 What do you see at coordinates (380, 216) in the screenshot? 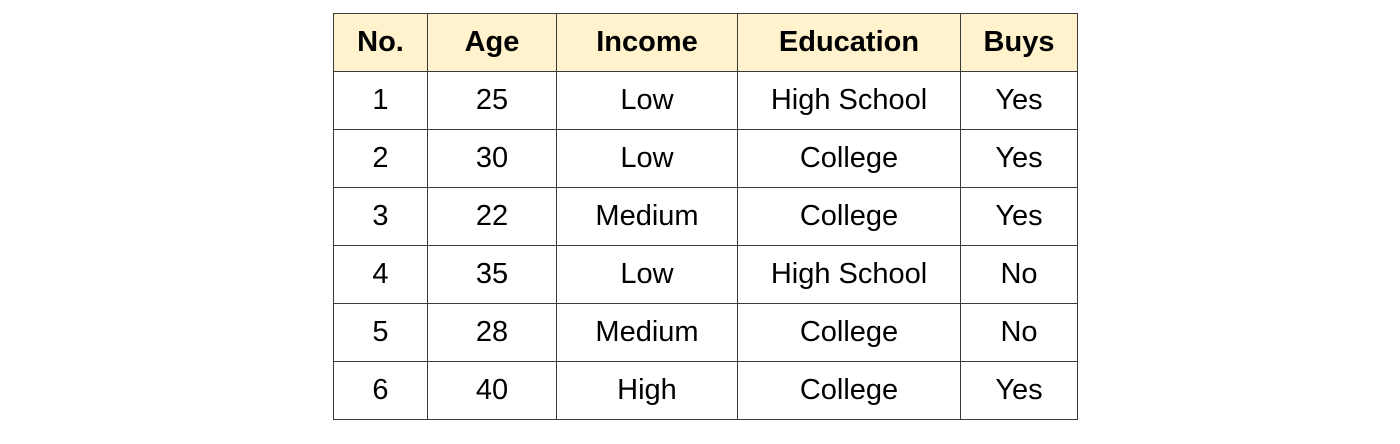
I see `cell-no: 3` at bounding box center [380, 216].